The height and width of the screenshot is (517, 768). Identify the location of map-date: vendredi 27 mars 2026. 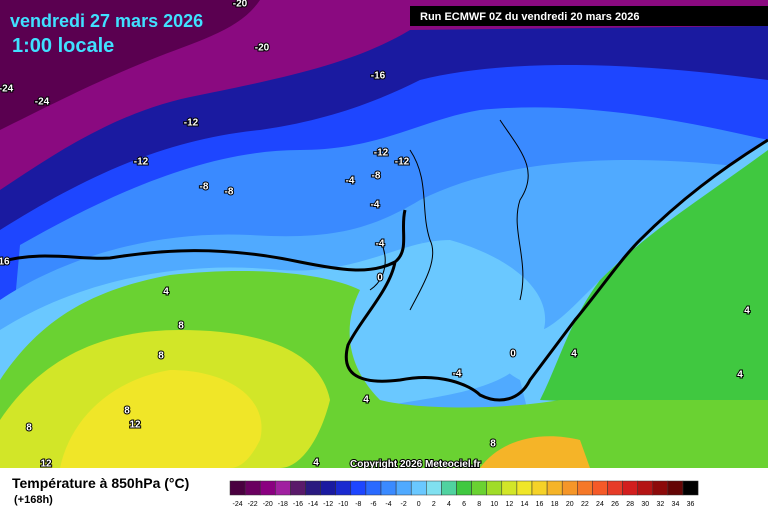
(106, 21).